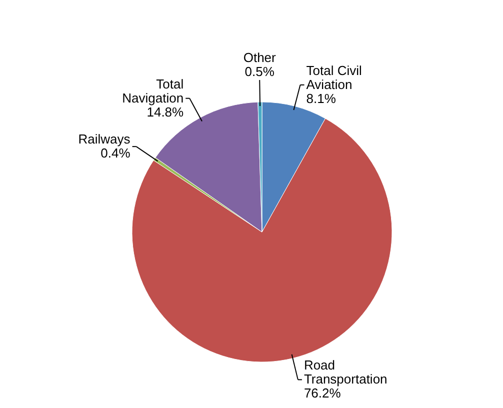 The width and height of the screenshot is (503, 408). I want to click on data-label: 14.8%, so click(165, 112).